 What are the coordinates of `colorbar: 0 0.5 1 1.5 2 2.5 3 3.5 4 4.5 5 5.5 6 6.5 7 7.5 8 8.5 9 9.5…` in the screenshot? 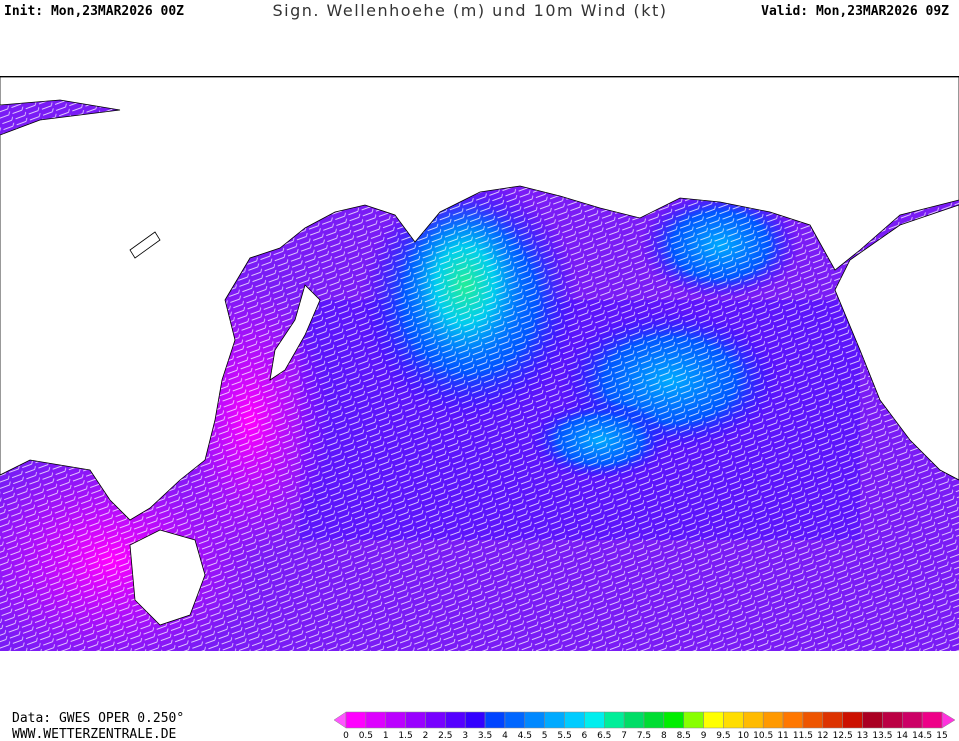 It's located at (644, 726).